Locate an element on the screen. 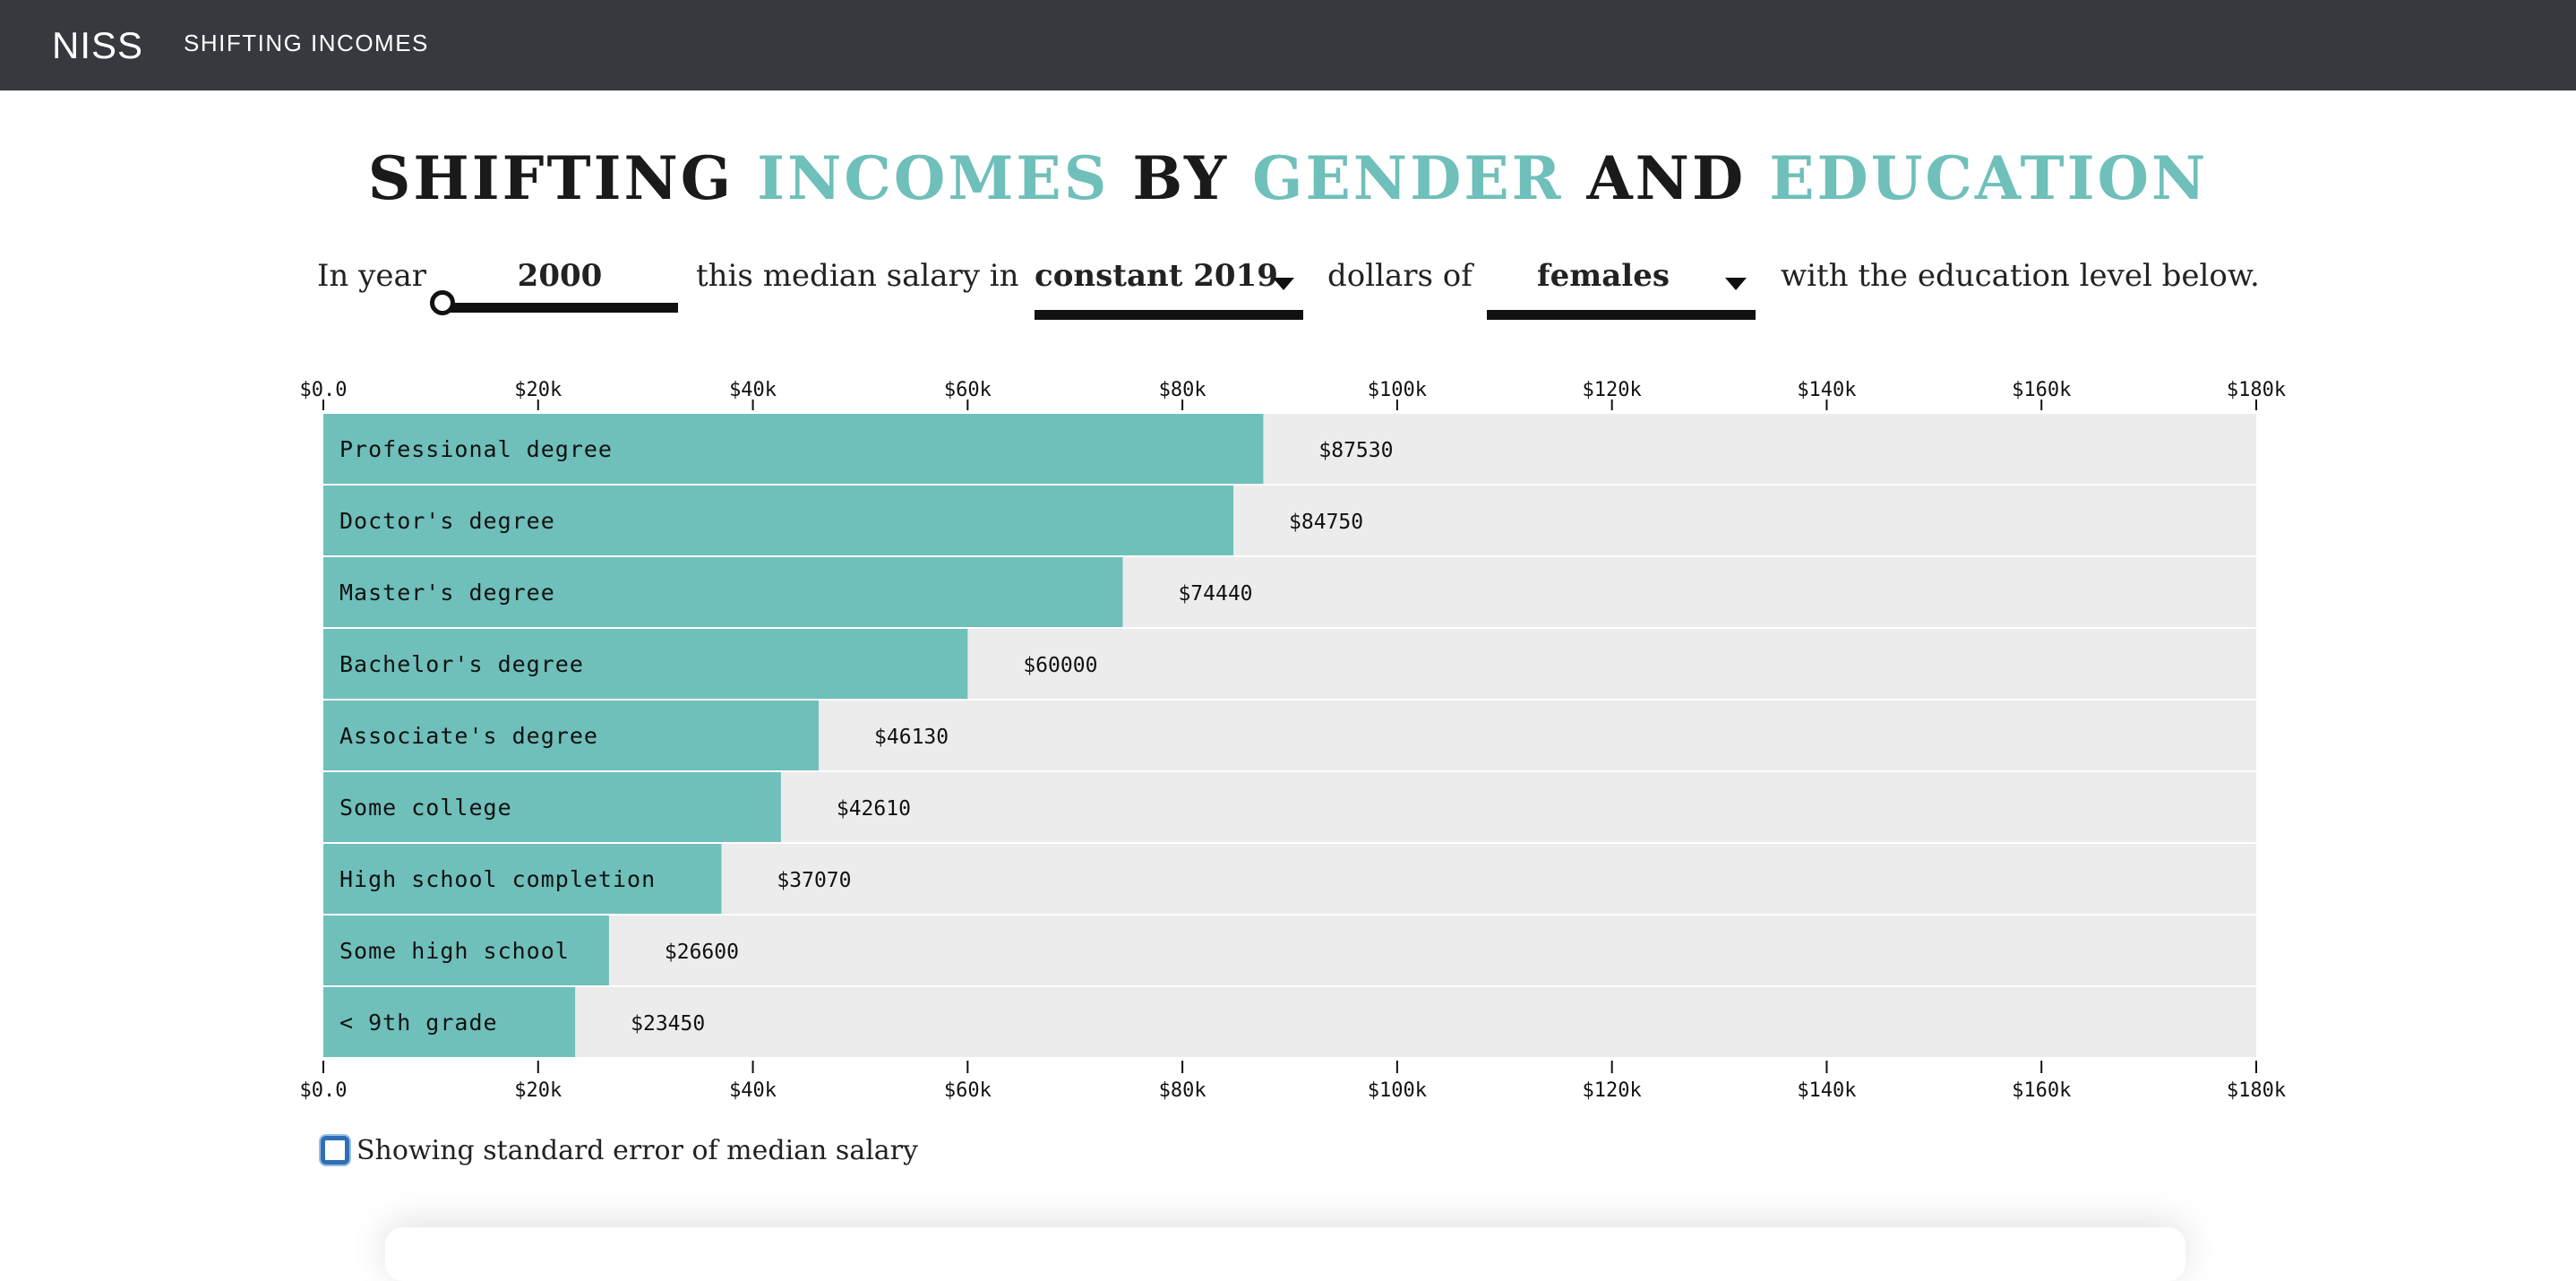  axis-tick-label-top: $120k is located at coordinates (1612, 390).